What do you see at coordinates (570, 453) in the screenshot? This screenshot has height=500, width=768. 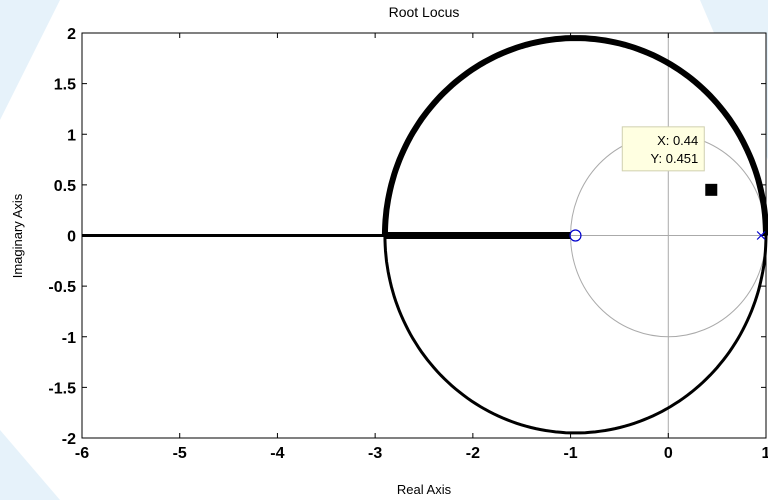 I see `x-tick-label: -1` at bounding box center [570, 453].